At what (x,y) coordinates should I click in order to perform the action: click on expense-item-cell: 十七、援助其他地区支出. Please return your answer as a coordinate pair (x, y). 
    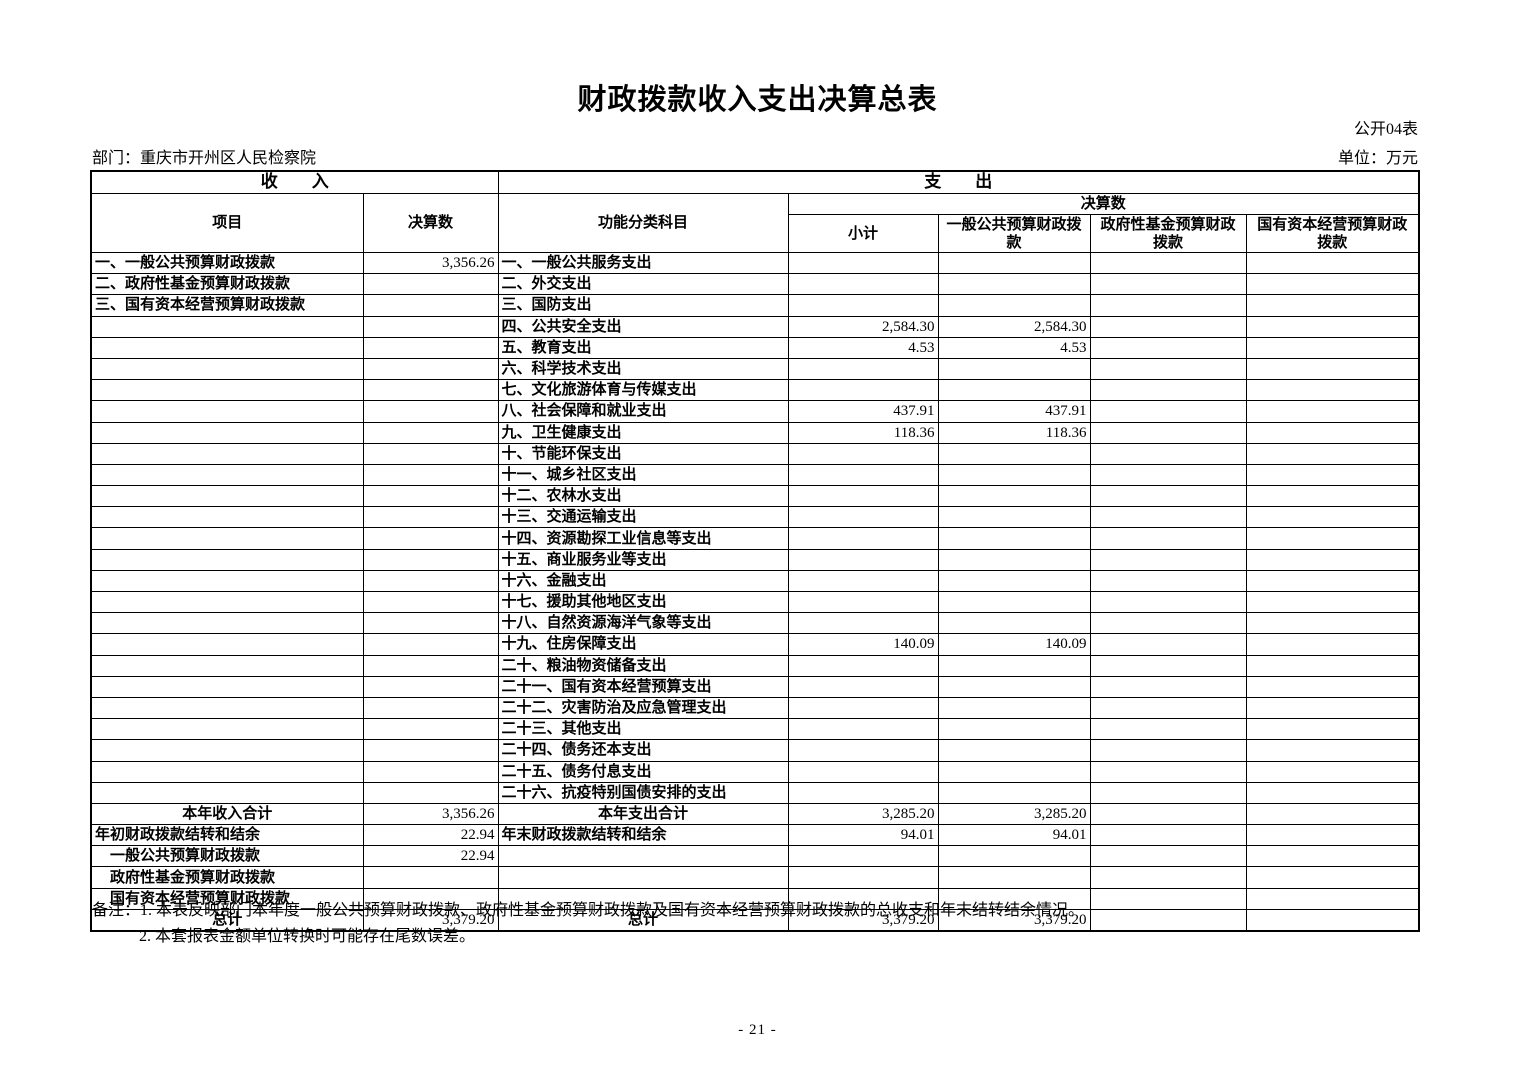
    Looking at the image, I should click on (643, 602).